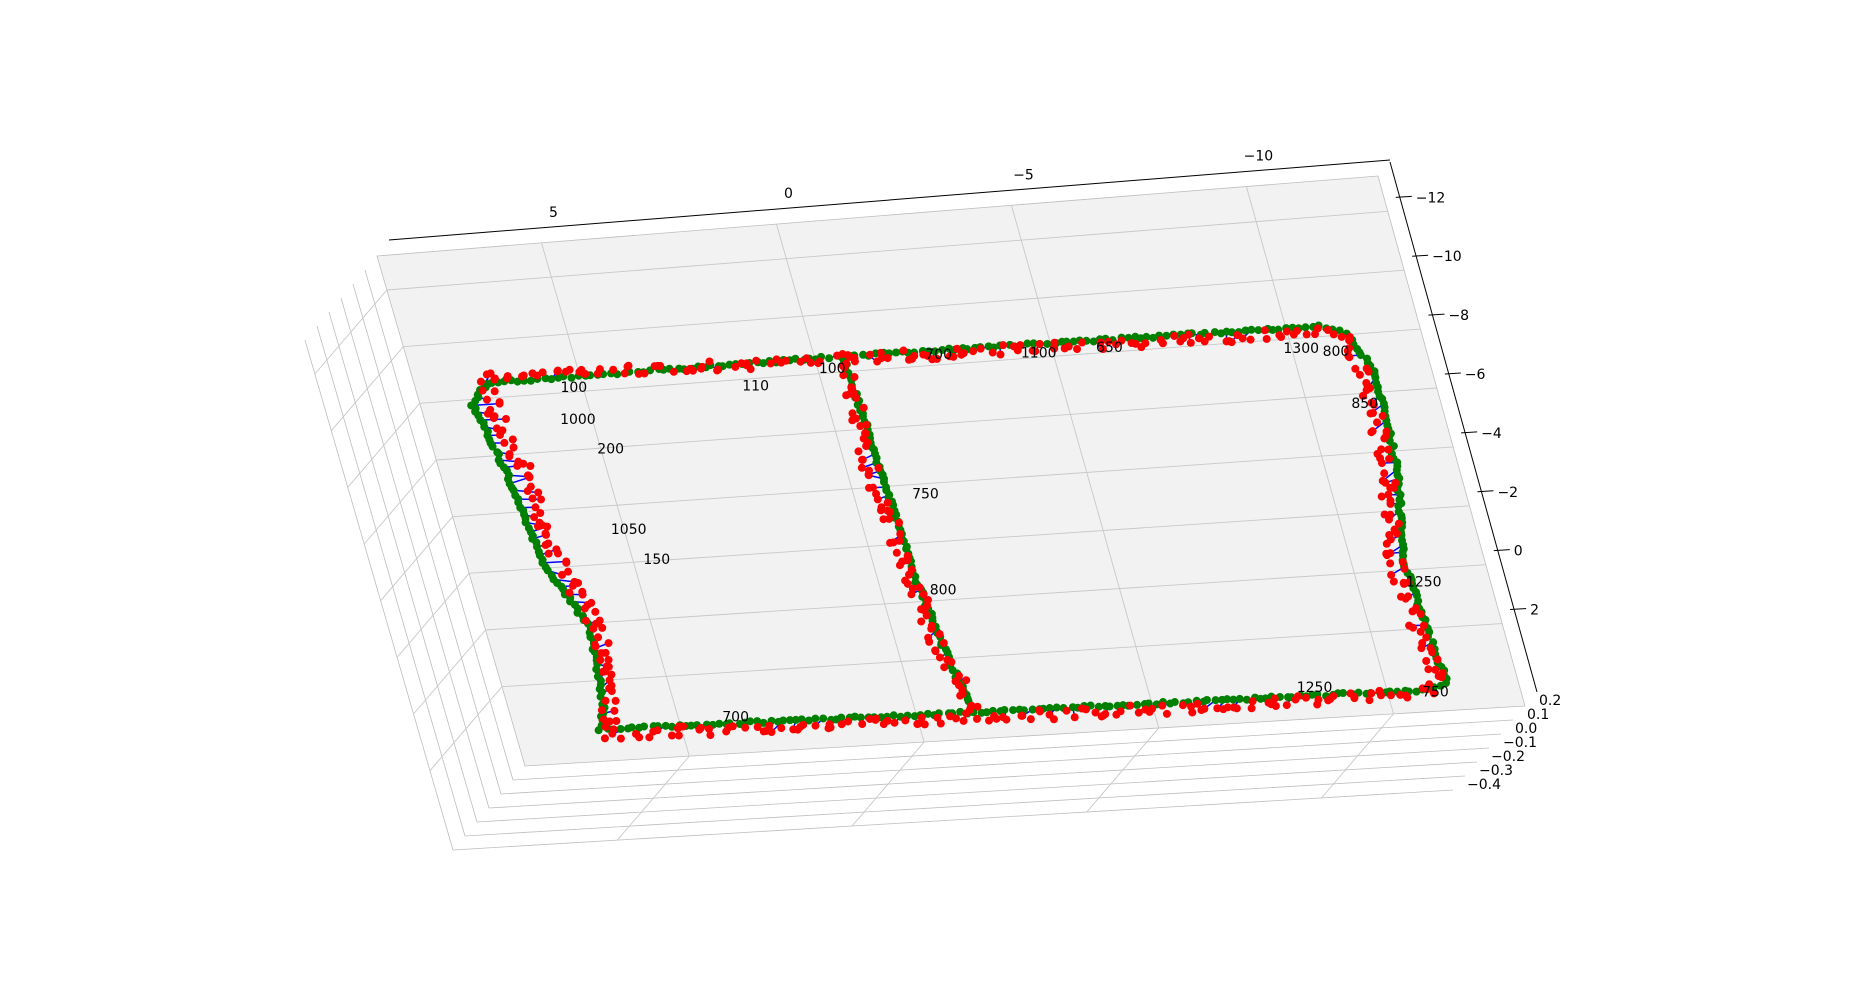 Image resolution: width=1853 pixels, height=988 pixels. Describe the element at coordinates (1435, 692) in the screenshot. I see `point-annotation: 750` at that location.